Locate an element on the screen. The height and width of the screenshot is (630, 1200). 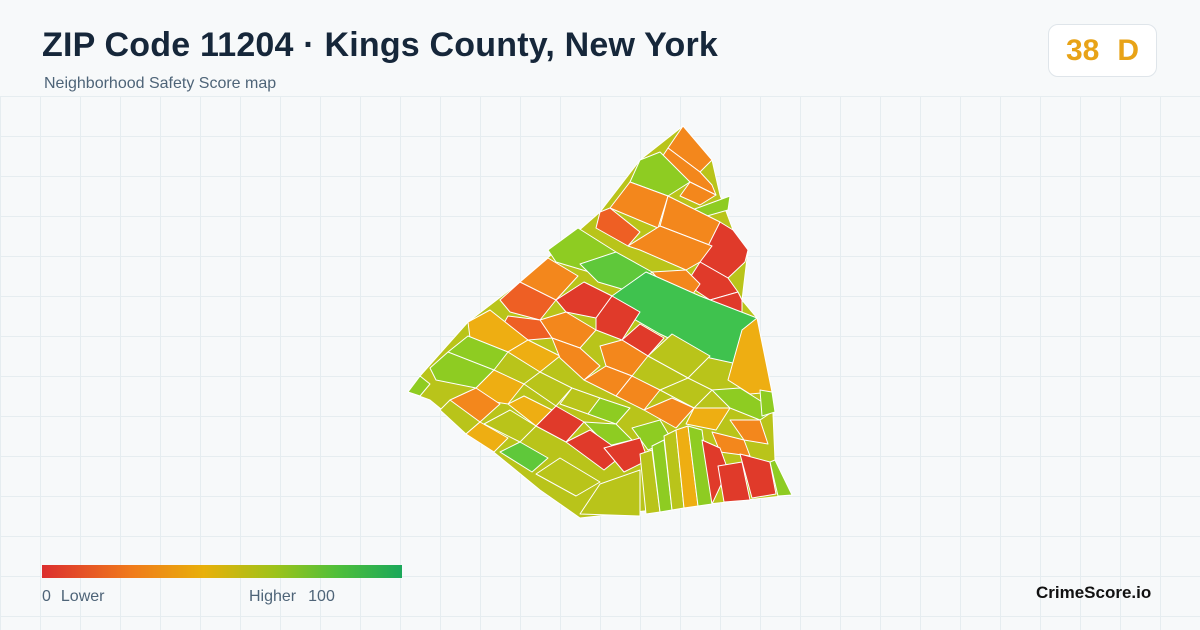
legend-min-value: 0 is located at coordinates (46, 596).